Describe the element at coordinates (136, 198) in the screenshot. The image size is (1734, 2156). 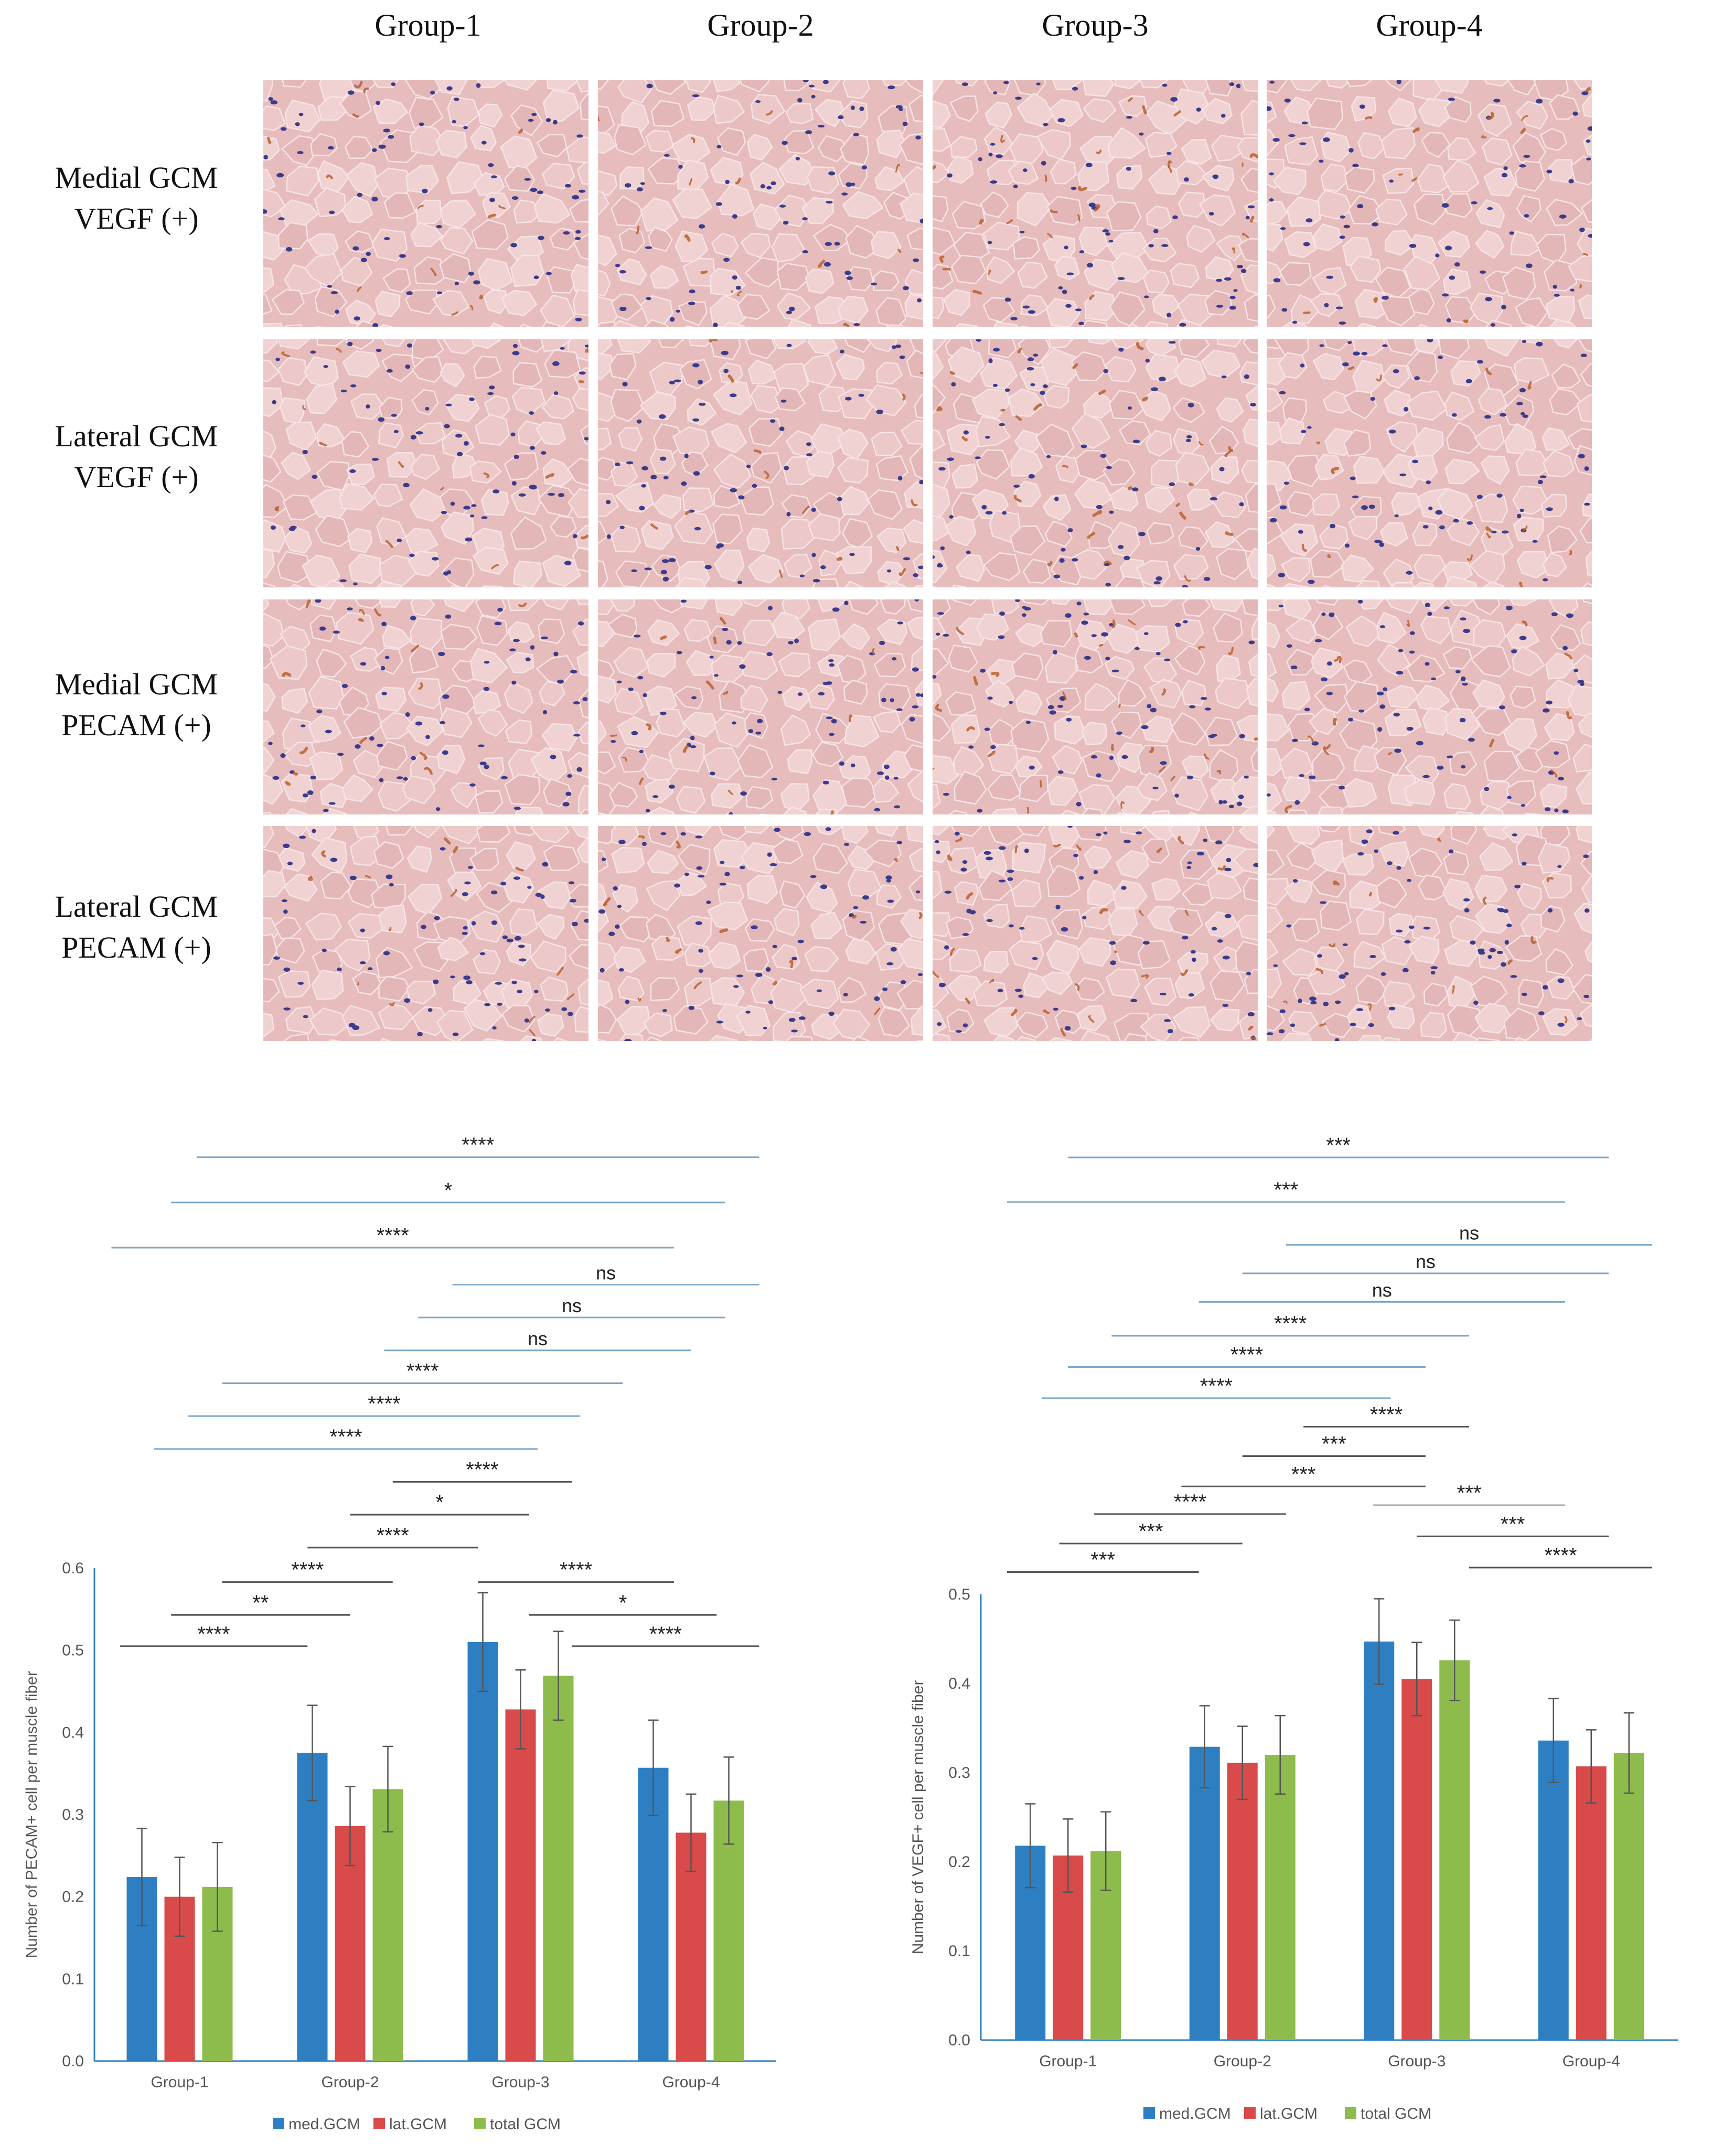
I see `row-header-1: Medial GCM VEGF (+)` at that location.